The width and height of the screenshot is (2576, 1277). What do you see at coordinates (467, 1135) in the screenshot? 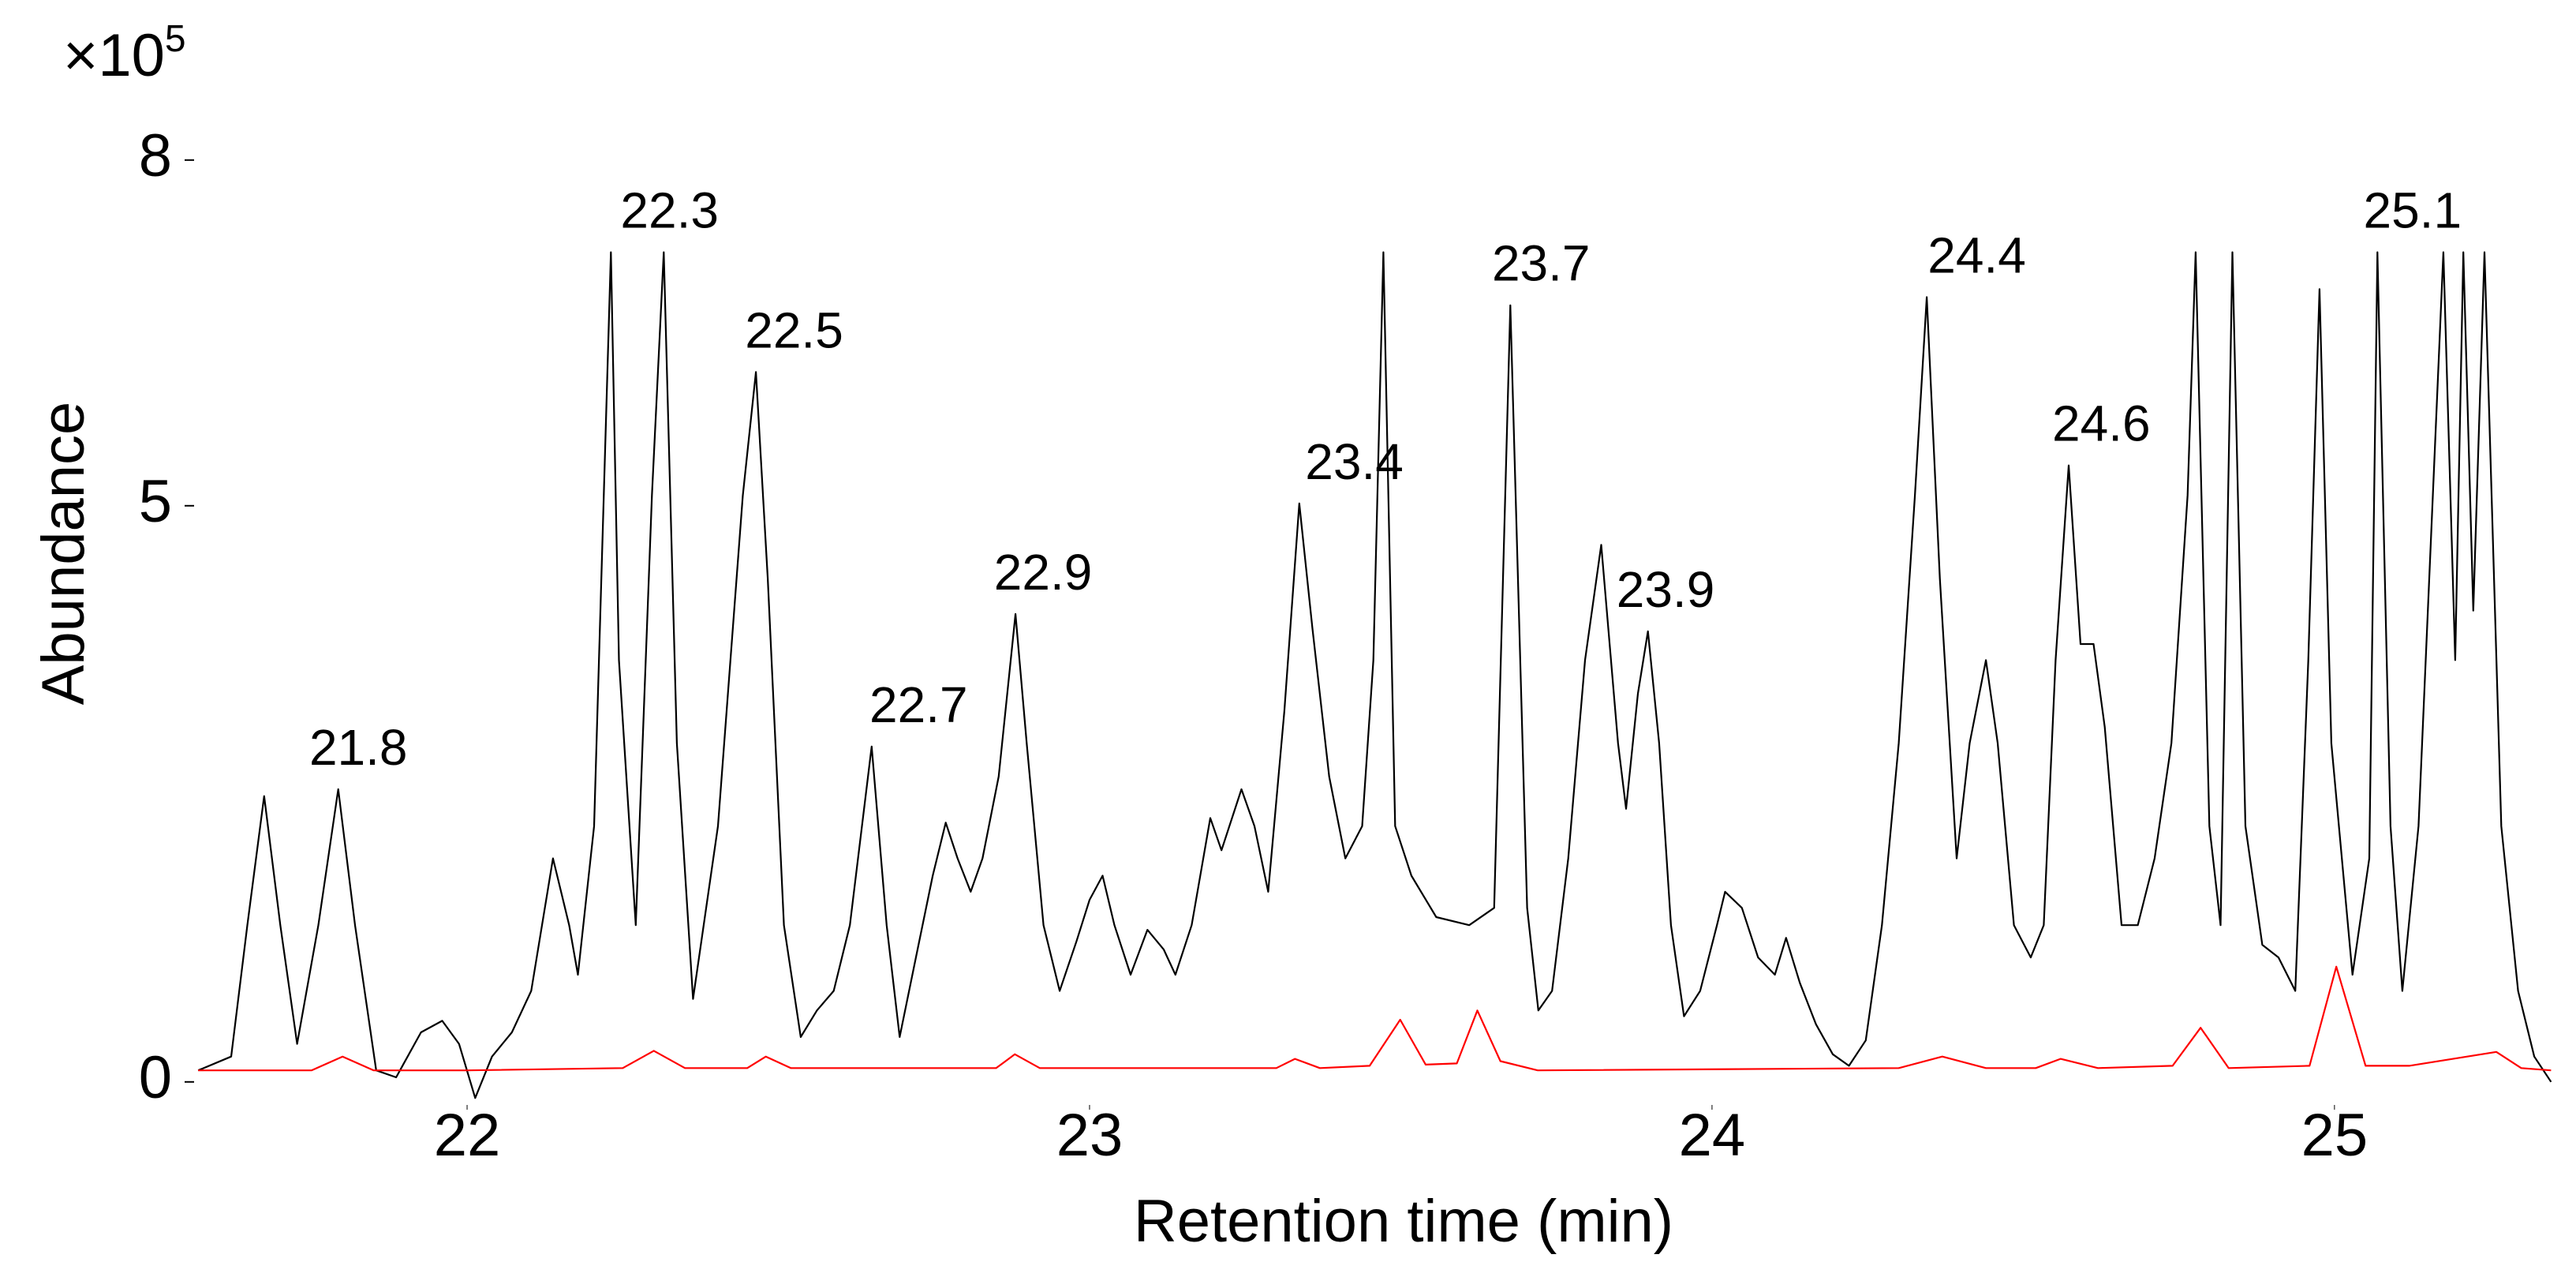
I see `x-tick-label: 22` at bounding box center [467, 1135].